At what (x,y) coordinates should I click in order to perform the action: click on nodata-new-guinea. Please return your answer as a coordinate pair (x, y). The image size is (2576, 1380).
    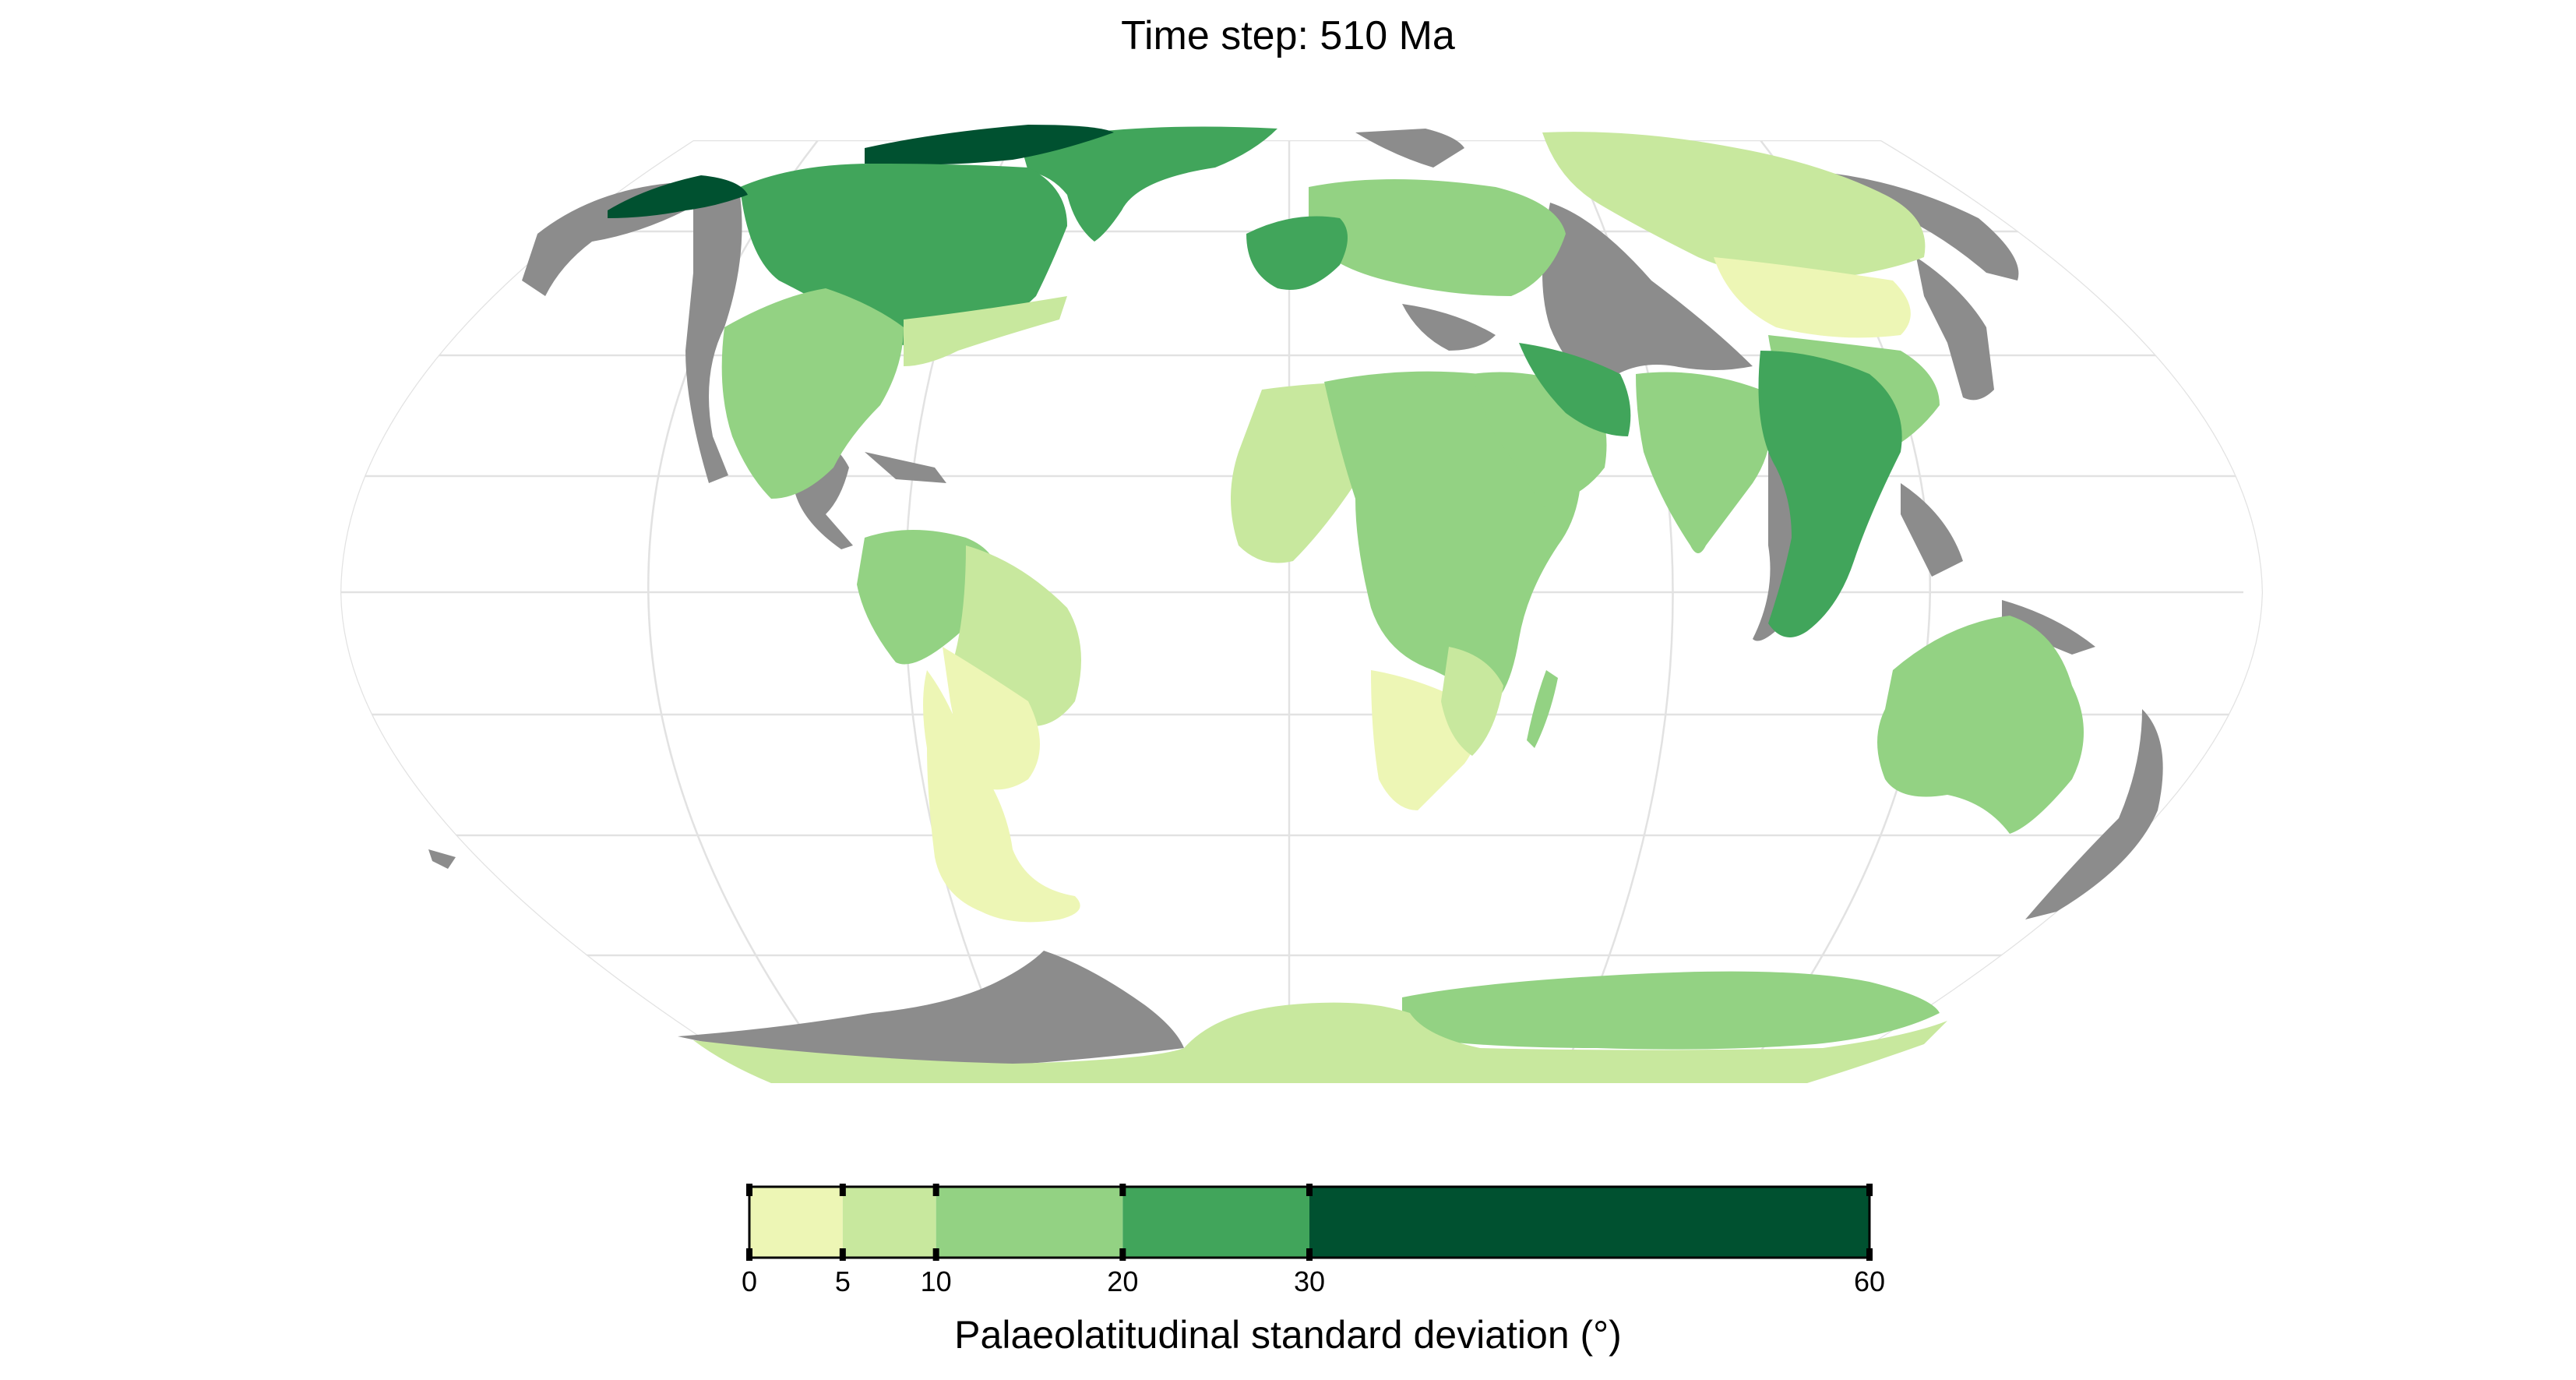
    Looking at the image, I should click on (2048, 628).